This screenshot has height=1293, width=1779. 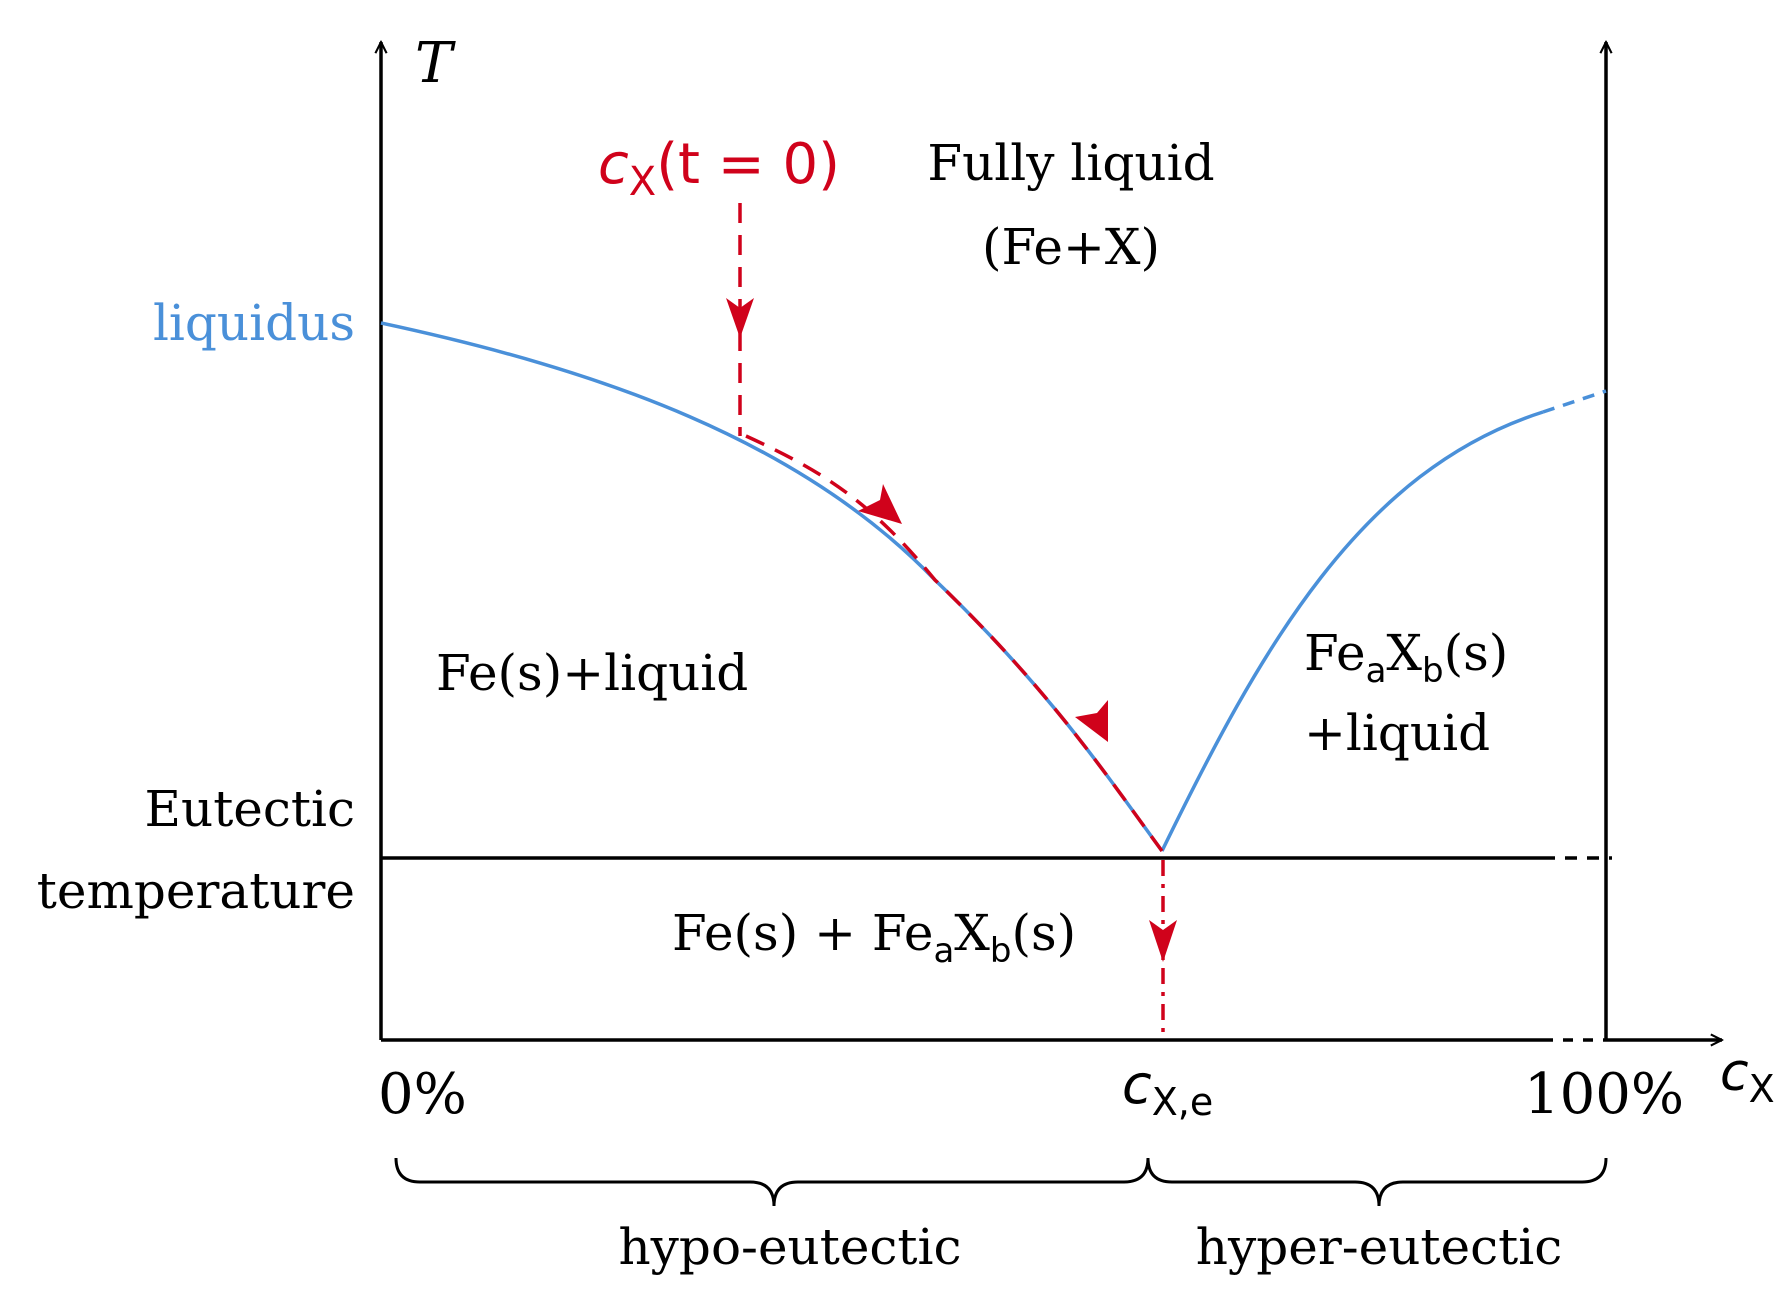 What do you see at coordinates (1762, 1089) in the screenshot?
I see `x-axis-label-sub: X` at bounding box center [1762, 1089].